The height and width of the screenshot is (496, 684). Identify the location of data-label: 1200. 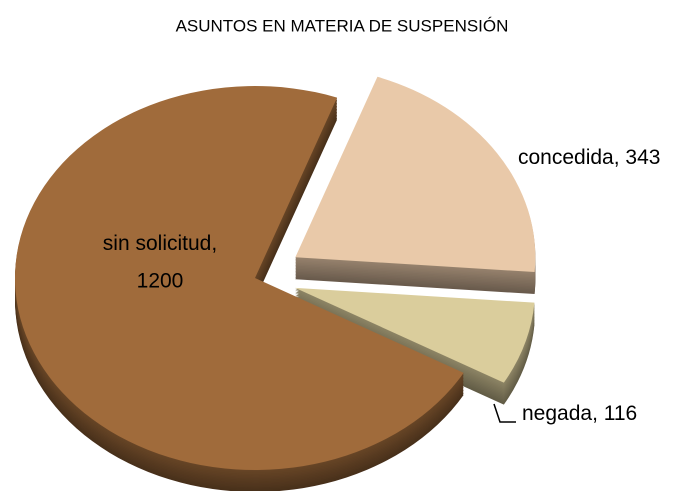
(160, 281).